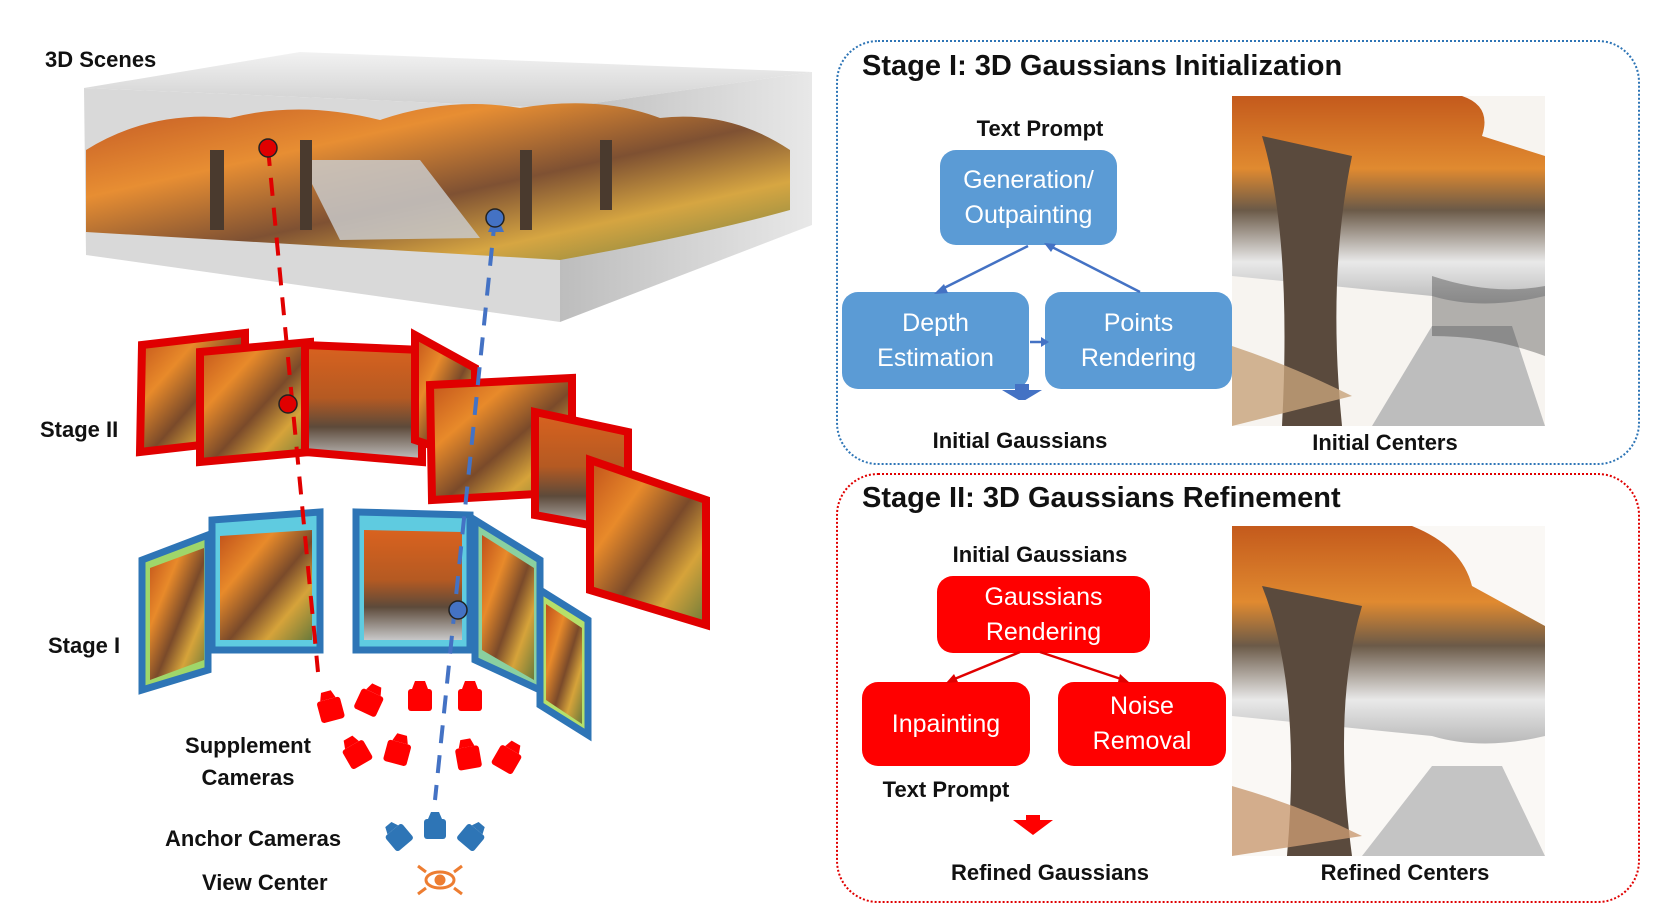 Image resolution: width=1678 pixels, height=913 pixels. Describe the element at coordinates (268, 148) in the screenshot. I see `scene-point-red` at that location.